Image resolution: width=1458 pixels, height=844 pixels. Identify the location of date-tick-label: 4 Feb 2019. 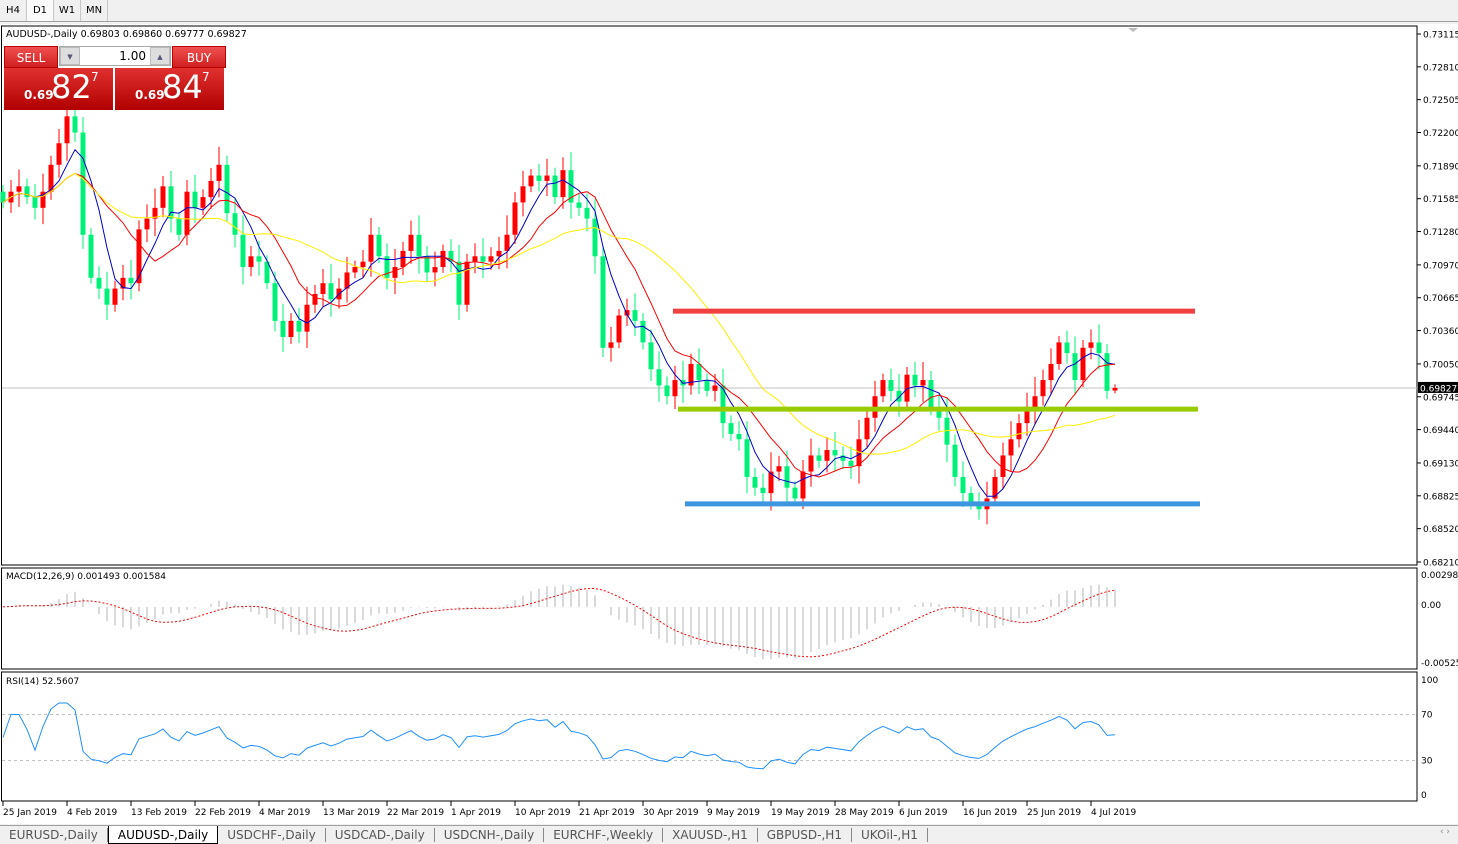
(92, 813).